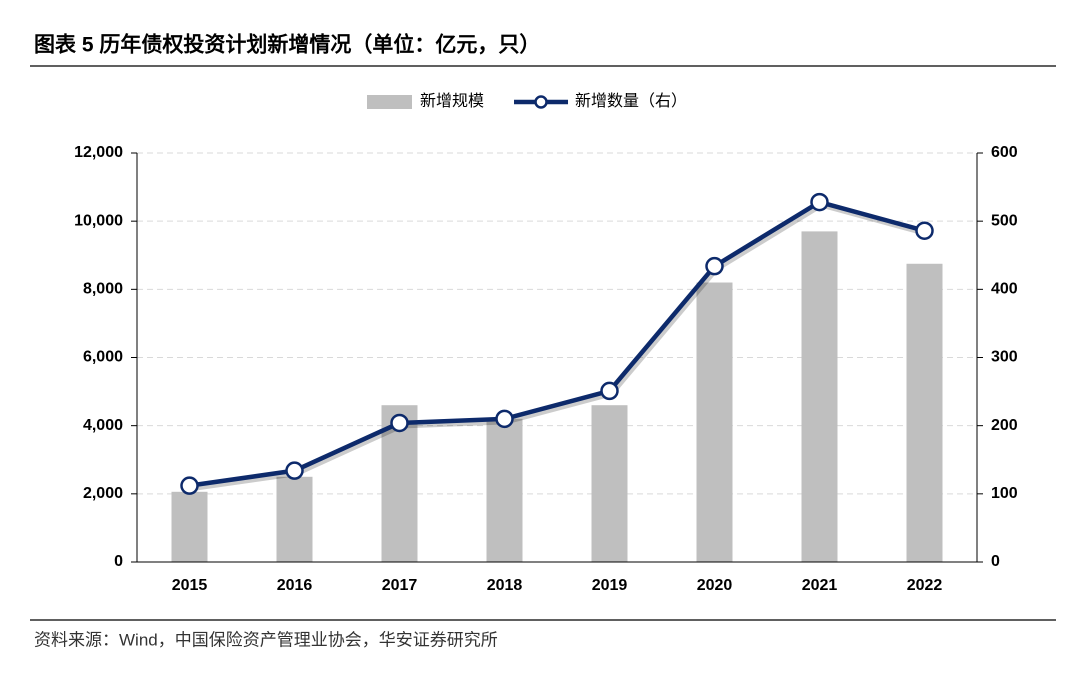 The image size is (1080, 682). Describe the element at coordinates (190, 585) in the screenshot. I see `x-tick-label: 2015` at that location.